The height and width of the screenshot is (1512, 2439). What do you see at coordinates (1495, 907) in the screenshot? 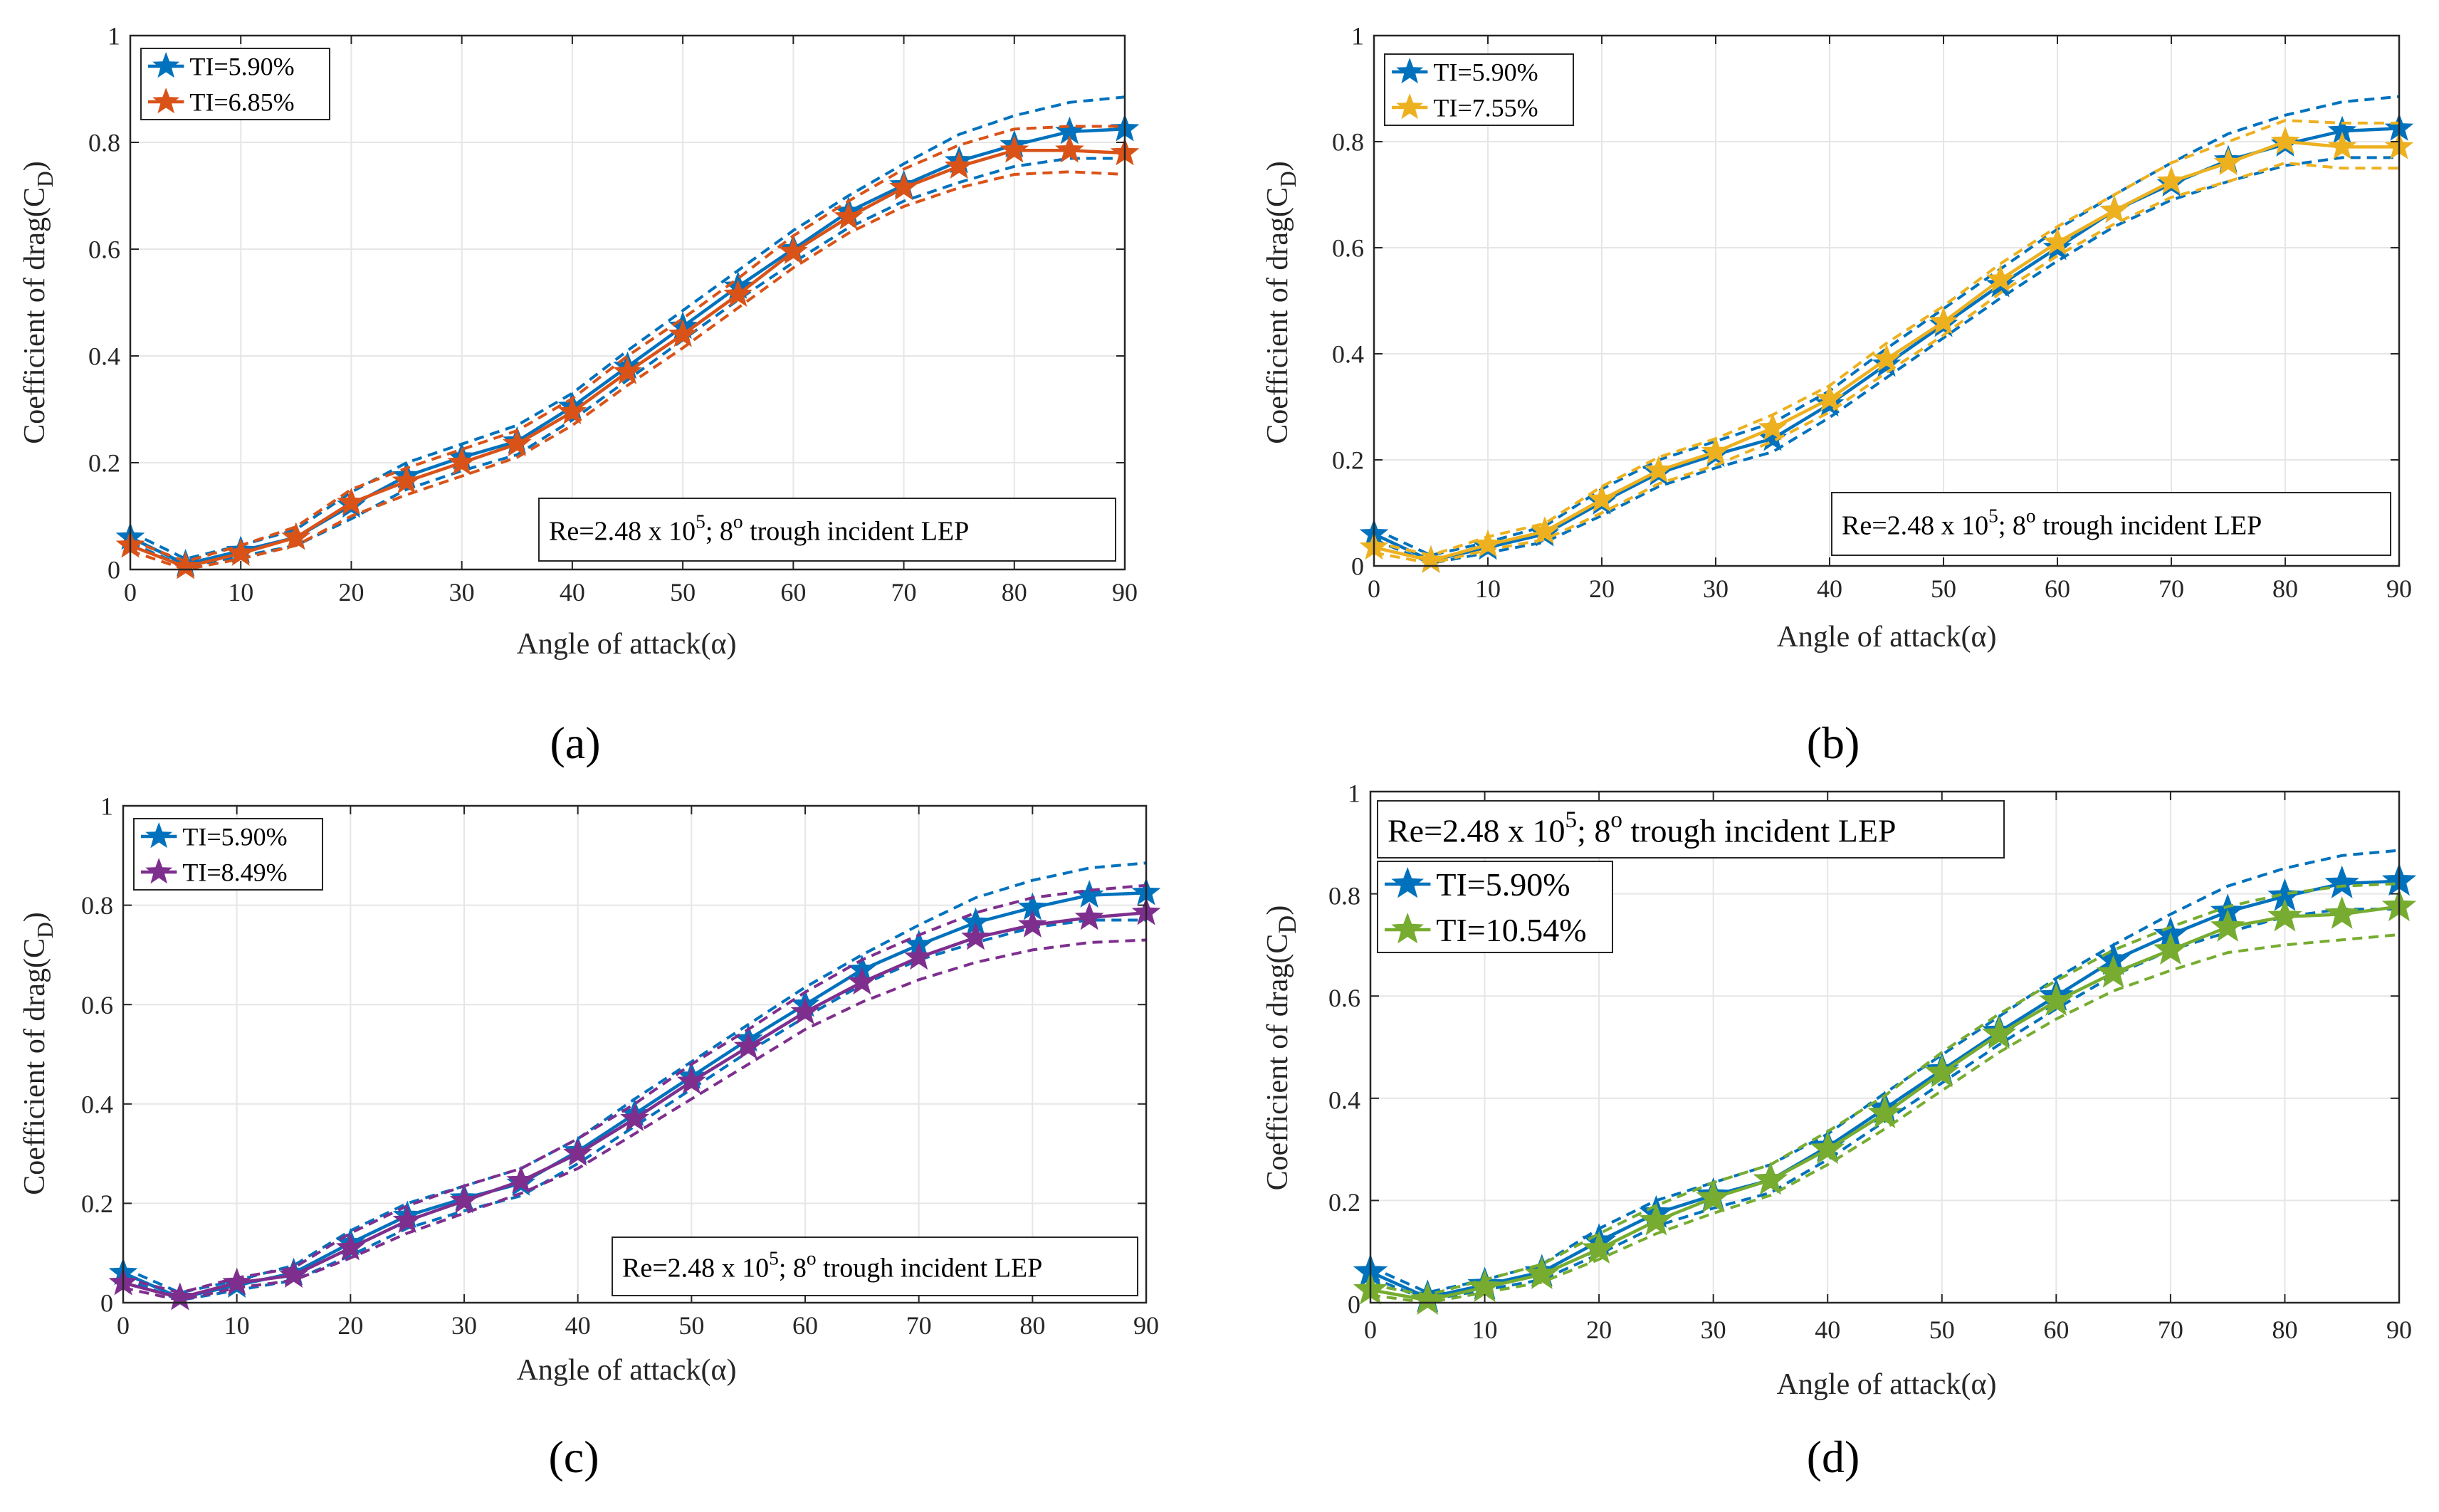
I see `legend-box` at bounding box center [1495, 907].